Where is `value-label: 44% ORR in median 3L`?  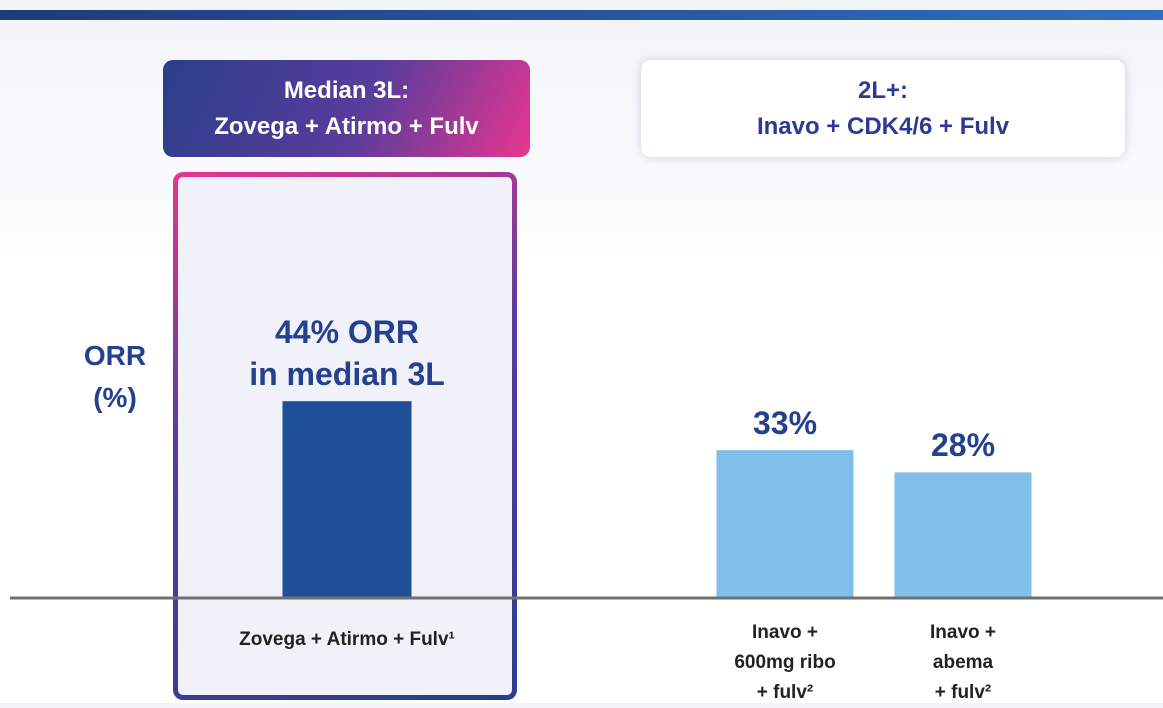
value-label: 44% ORR in median 3L is located at coordinates (347, 353).